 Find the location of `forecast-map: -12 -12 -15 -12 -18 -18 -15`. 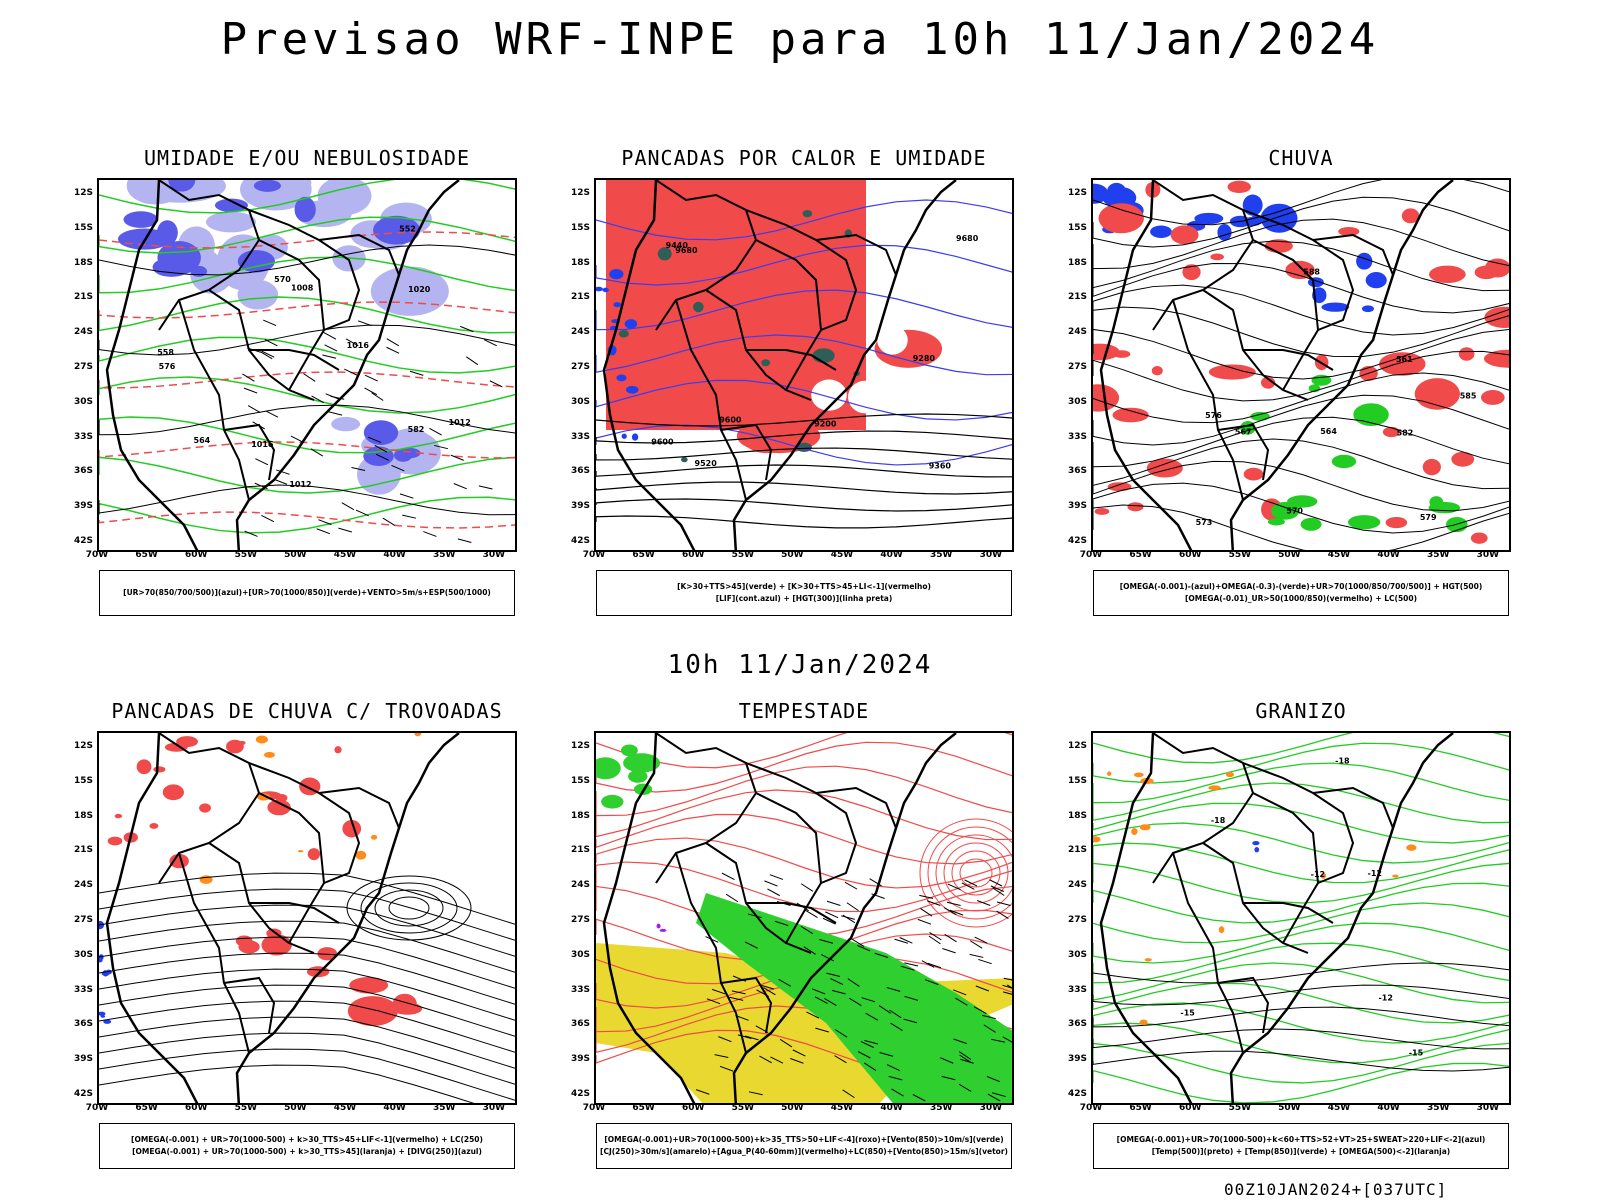

forecast-map: -12 -12 -15 -12 -18 -18 -15 is located at coordinates (1301, 918).